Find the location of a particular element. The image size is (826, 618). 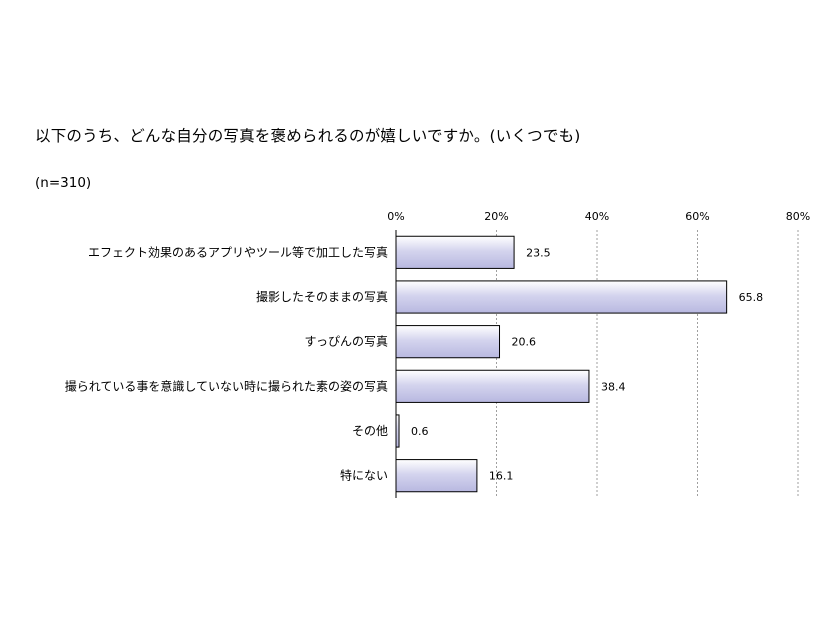

category-label-0: エフェクト効果のあるアプリやツール等で加工した写真 is located at coordinates (238, 251).